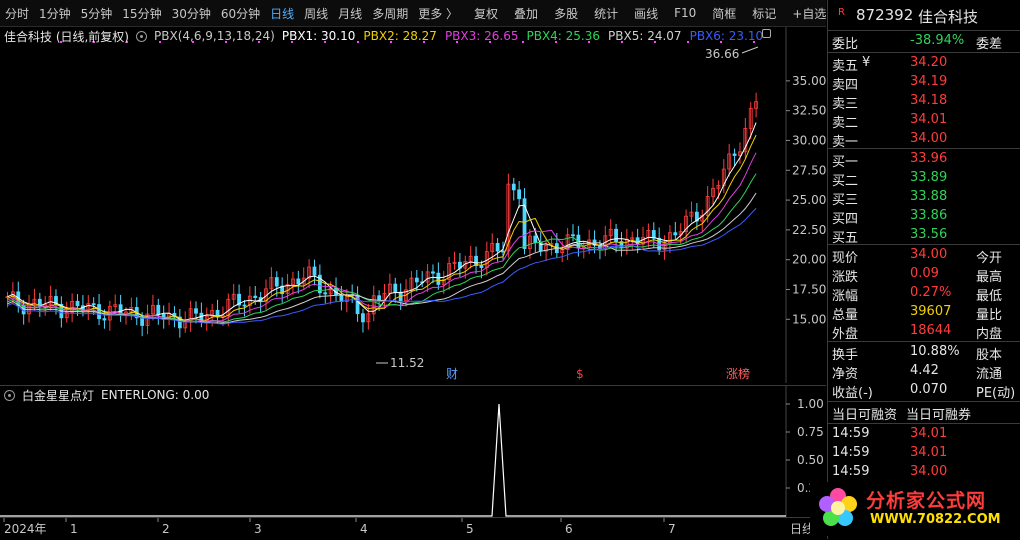 The height and width of the screenshot is (540, 1020). What do you see at coordinates (924, 198) in the screenshot?
I see `buy-row: 买三 33.88` at bounding box center [924, 198].